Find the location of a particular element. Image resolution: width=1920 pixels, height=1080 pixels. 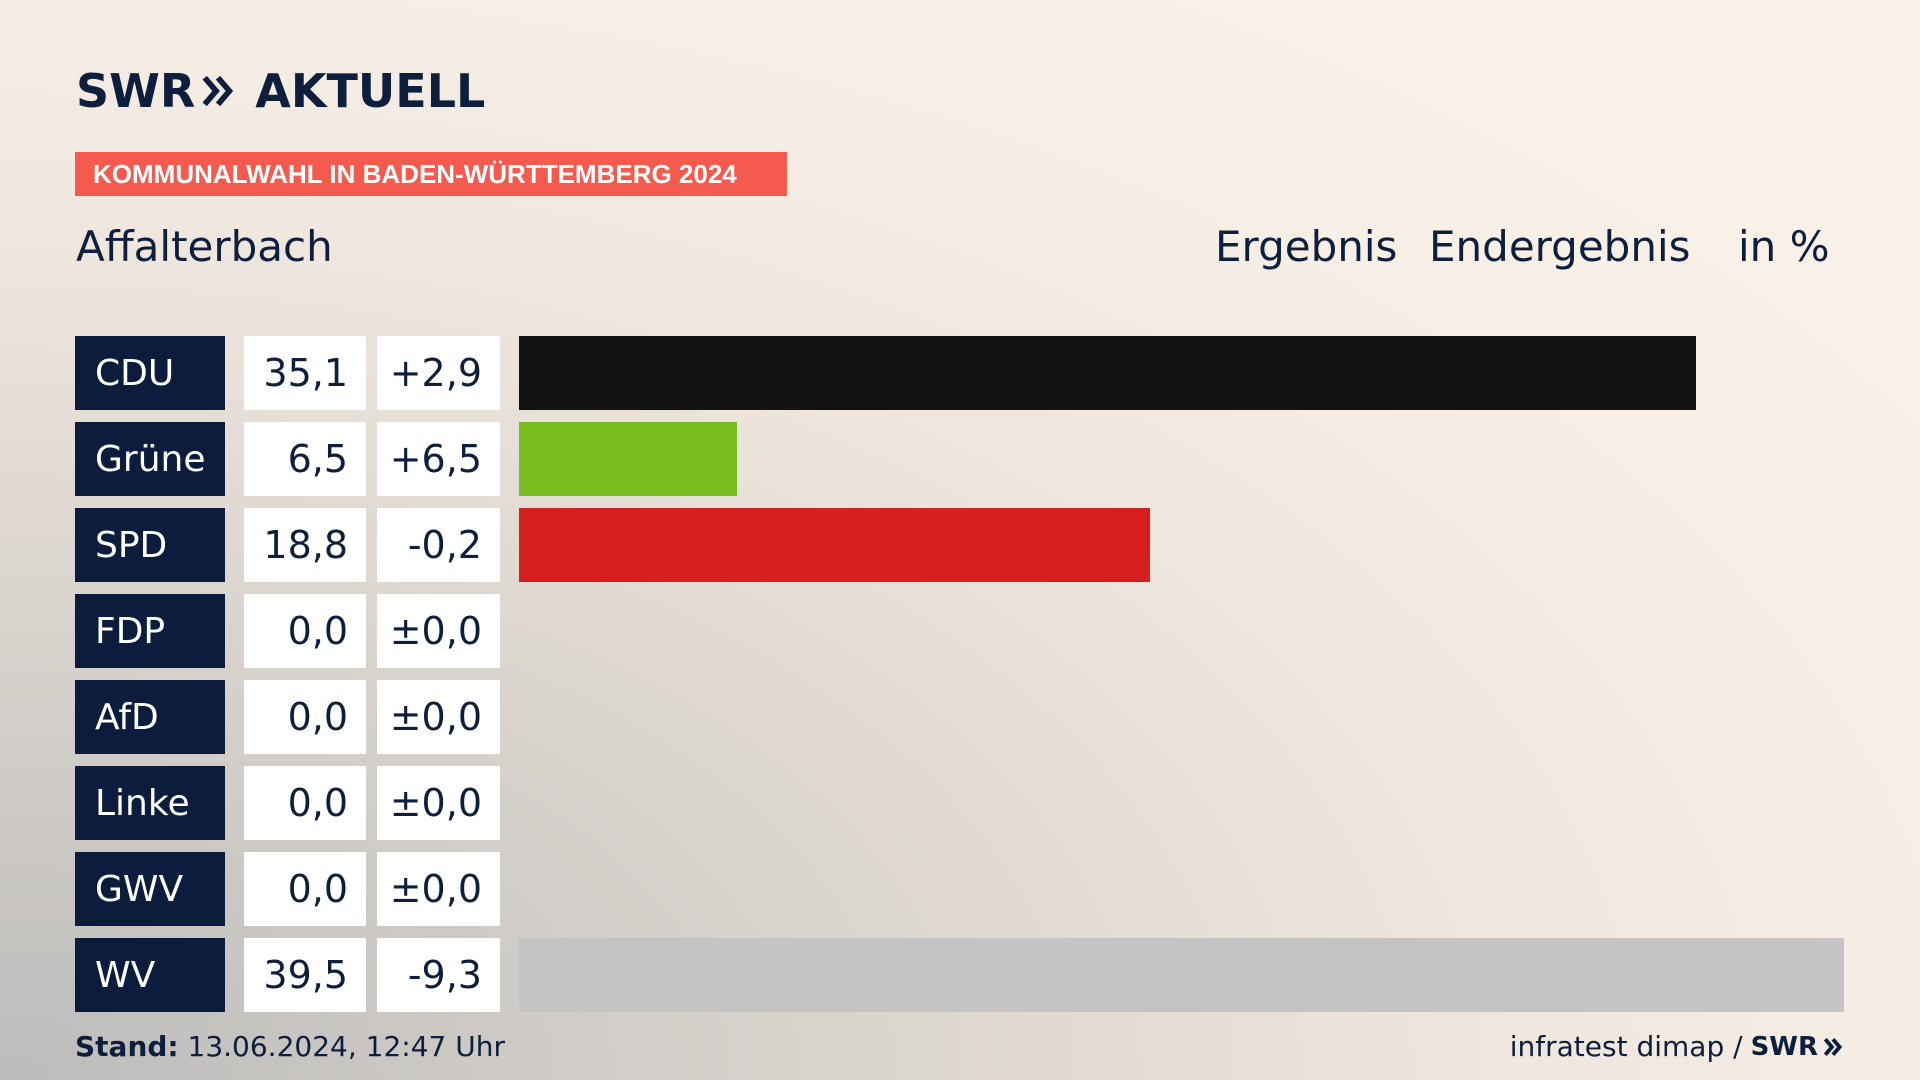

stand-value: 13.06.2024, 12:47 Uhr is located at coordinates (341, 1046).